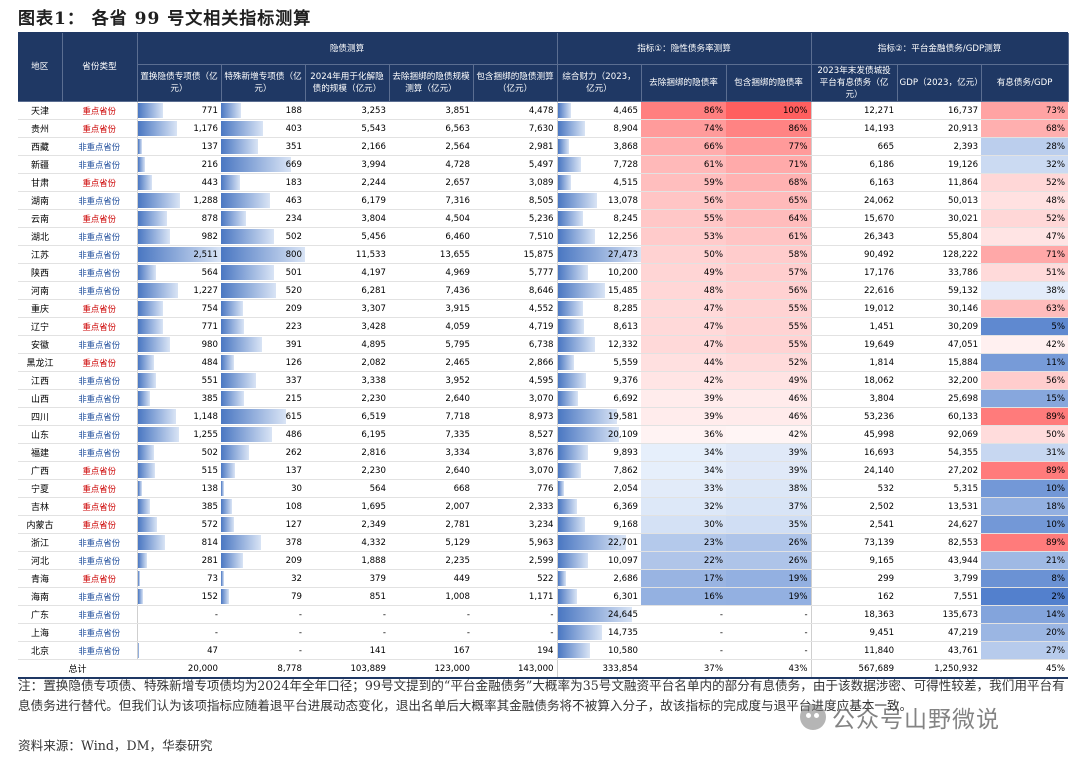  What do you see at coordinates (879, 344) in the screenshot?
I see `cell-text: 19,649` at bounding box center [879, 344].